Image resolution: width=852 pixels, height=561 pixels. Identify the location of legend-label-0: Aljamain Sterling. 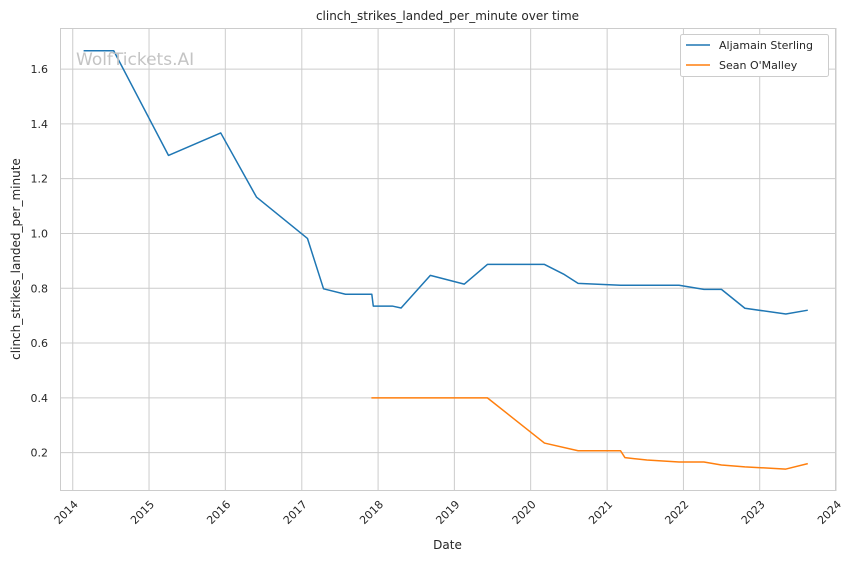
(766, 45).